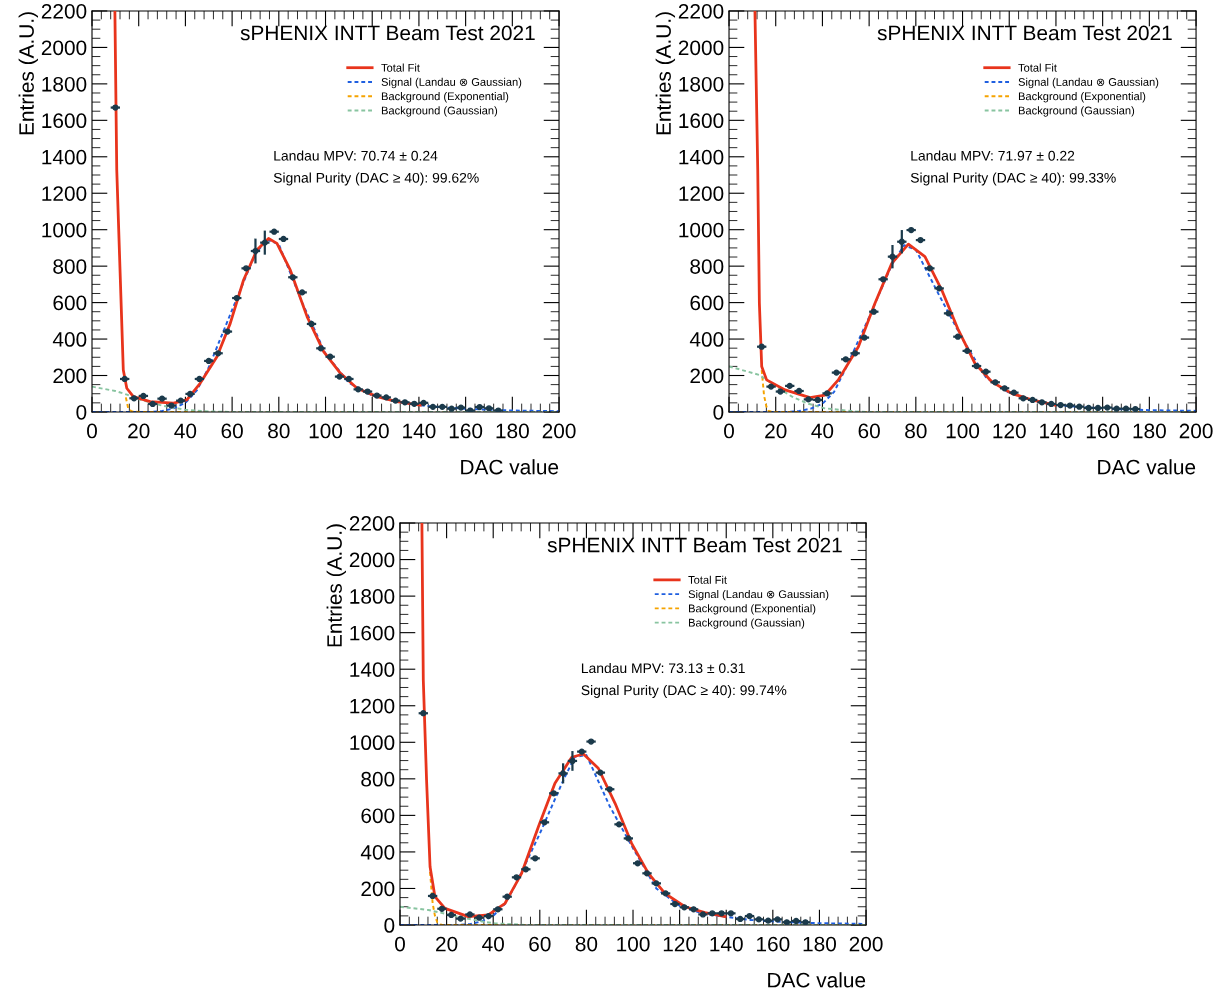  I want to click on annotation: Landau MPV: 71.97 ± 0.22, so click(993, 155).